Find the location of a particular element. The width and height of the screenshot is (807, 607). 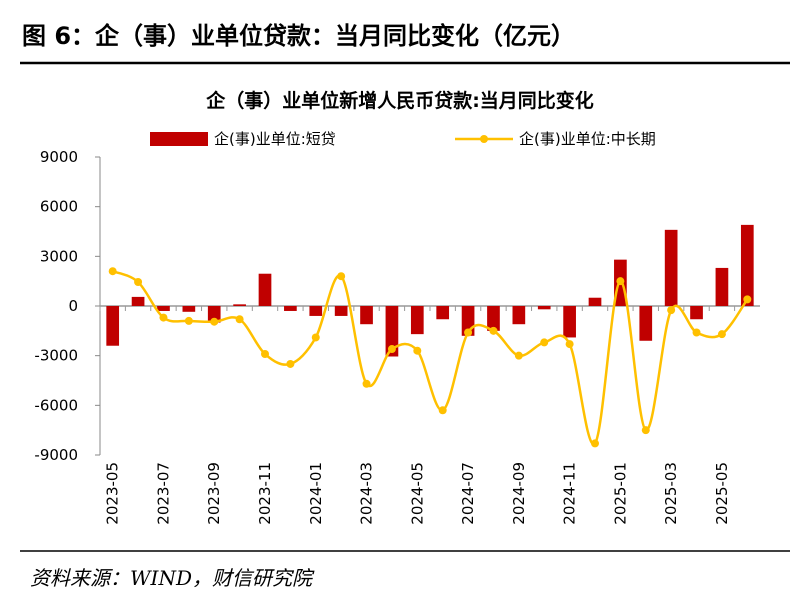

legend-label: 企(事)业单位:短贷 is located at coordinates (275, 139).